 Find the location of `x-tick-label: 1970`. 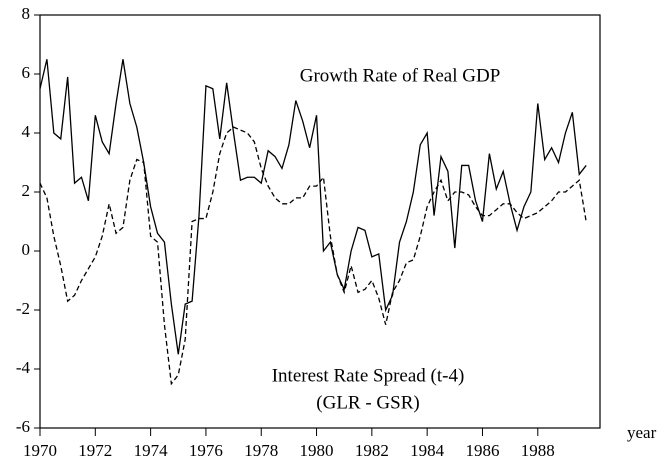

x-tick-label: 1970 is located at coordinates (40, 450).